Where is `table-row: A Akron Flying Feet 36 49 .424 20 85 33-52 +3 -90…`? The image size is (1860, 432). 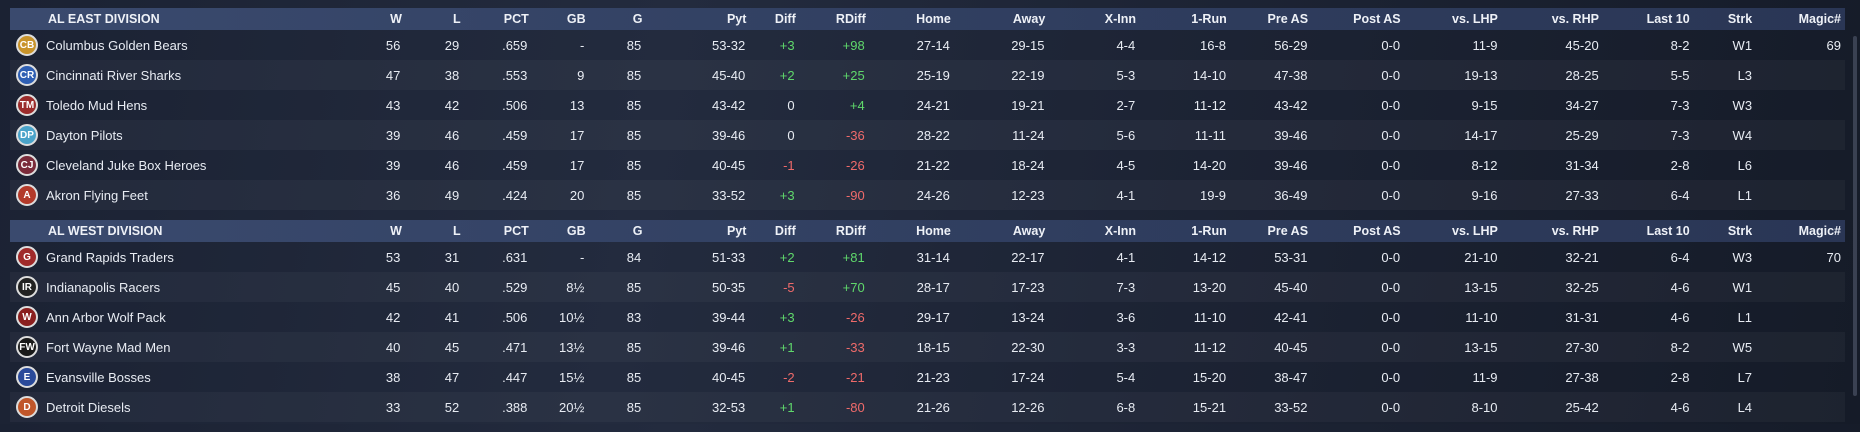 table-row: A Akron Flying Feet 36 49 .424 20 85 33-52 +3 -90… is located at coordinates (927, 195).